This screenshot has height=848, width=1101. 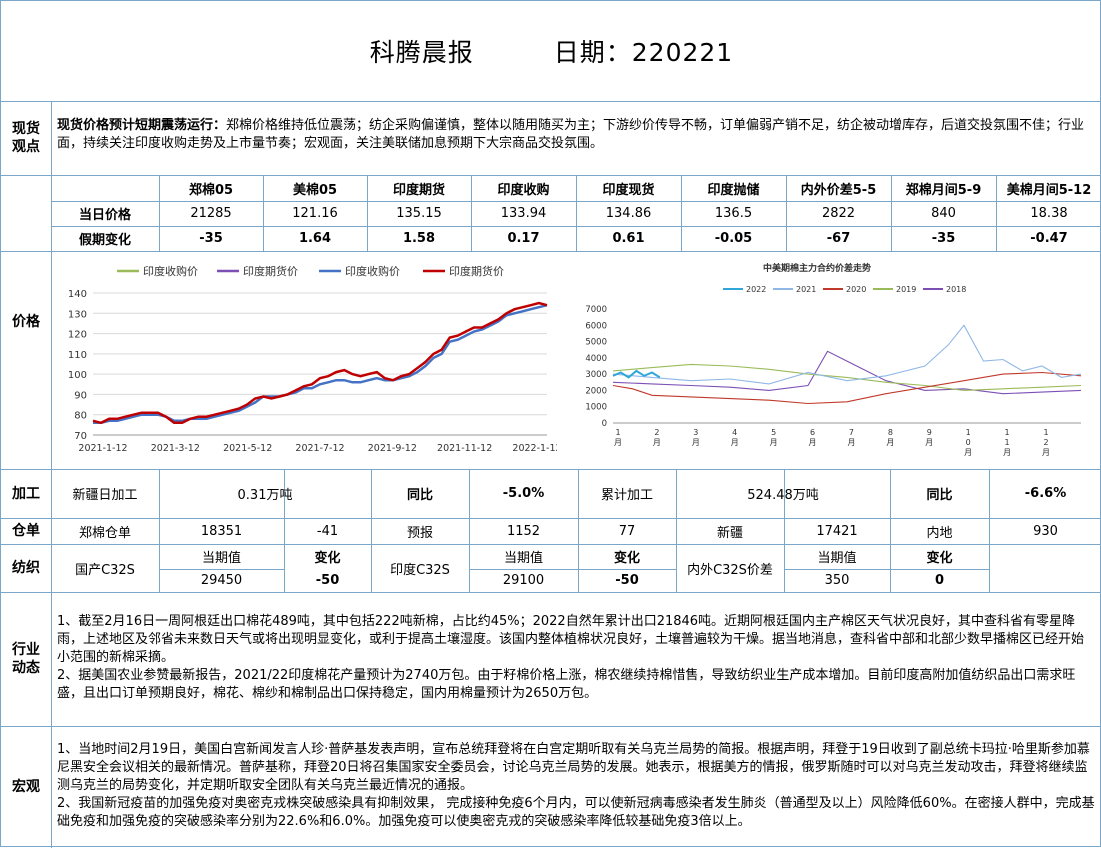 I want to click on x-tick-label: 8, so click(x=890, y=432).